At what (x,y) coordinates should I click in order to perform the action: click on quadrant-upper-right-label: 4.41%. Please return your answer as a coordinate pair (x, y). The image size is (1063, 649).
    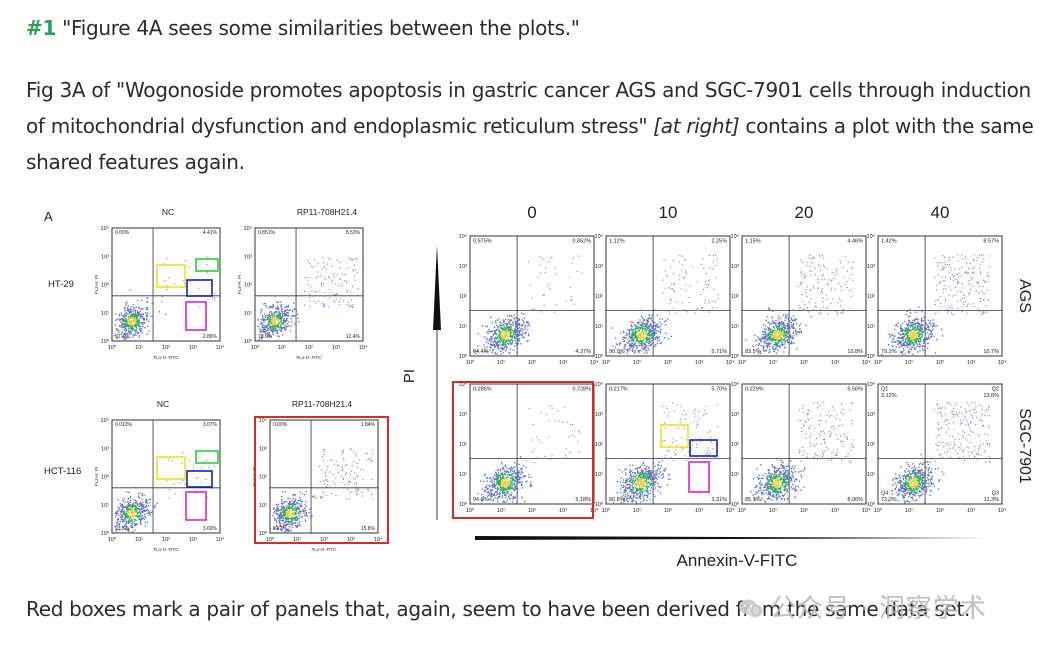
    Looking at the image, I should click on (210, 233).